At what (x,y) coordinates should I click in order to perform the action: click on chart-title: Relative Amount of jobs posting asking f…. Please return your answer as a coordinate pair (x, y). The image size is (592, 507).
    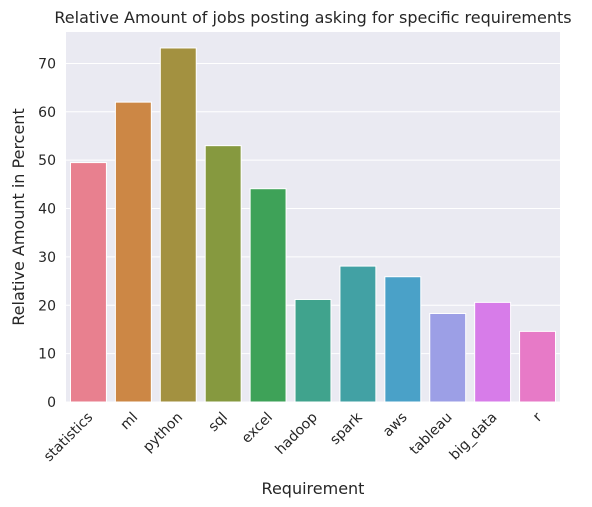
    Looking at the image, I should click on (312, 17).